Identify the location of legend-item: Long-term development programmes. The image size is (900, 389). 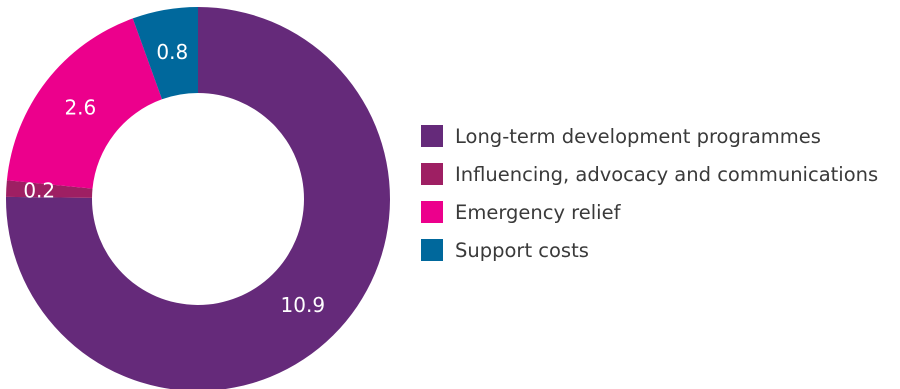
(649, 136).